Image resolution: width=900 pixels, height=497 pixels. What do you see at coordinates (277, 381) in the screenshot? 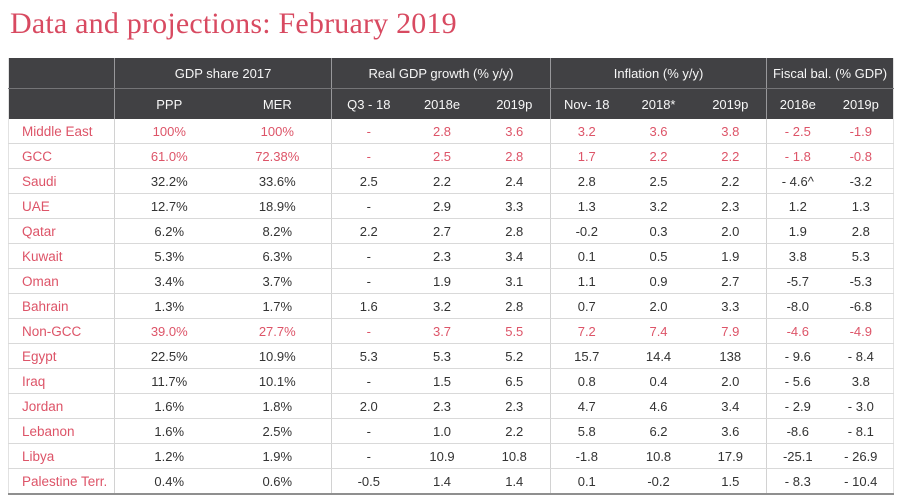
I see `cell: 10.1%` at bounding box center [277, 381].